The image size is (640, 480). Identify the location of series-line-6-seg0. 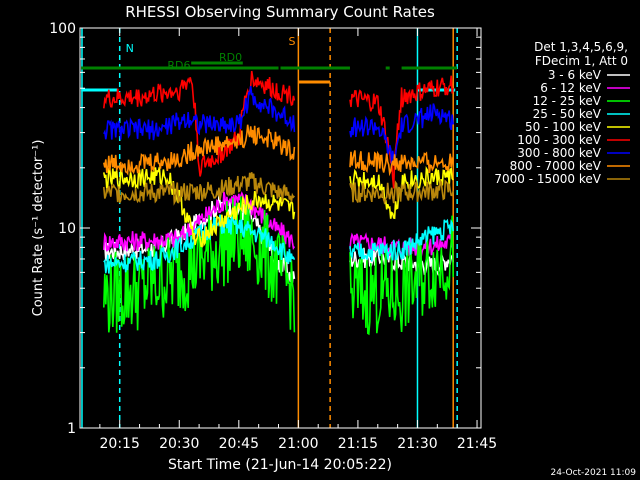
(199, 113).